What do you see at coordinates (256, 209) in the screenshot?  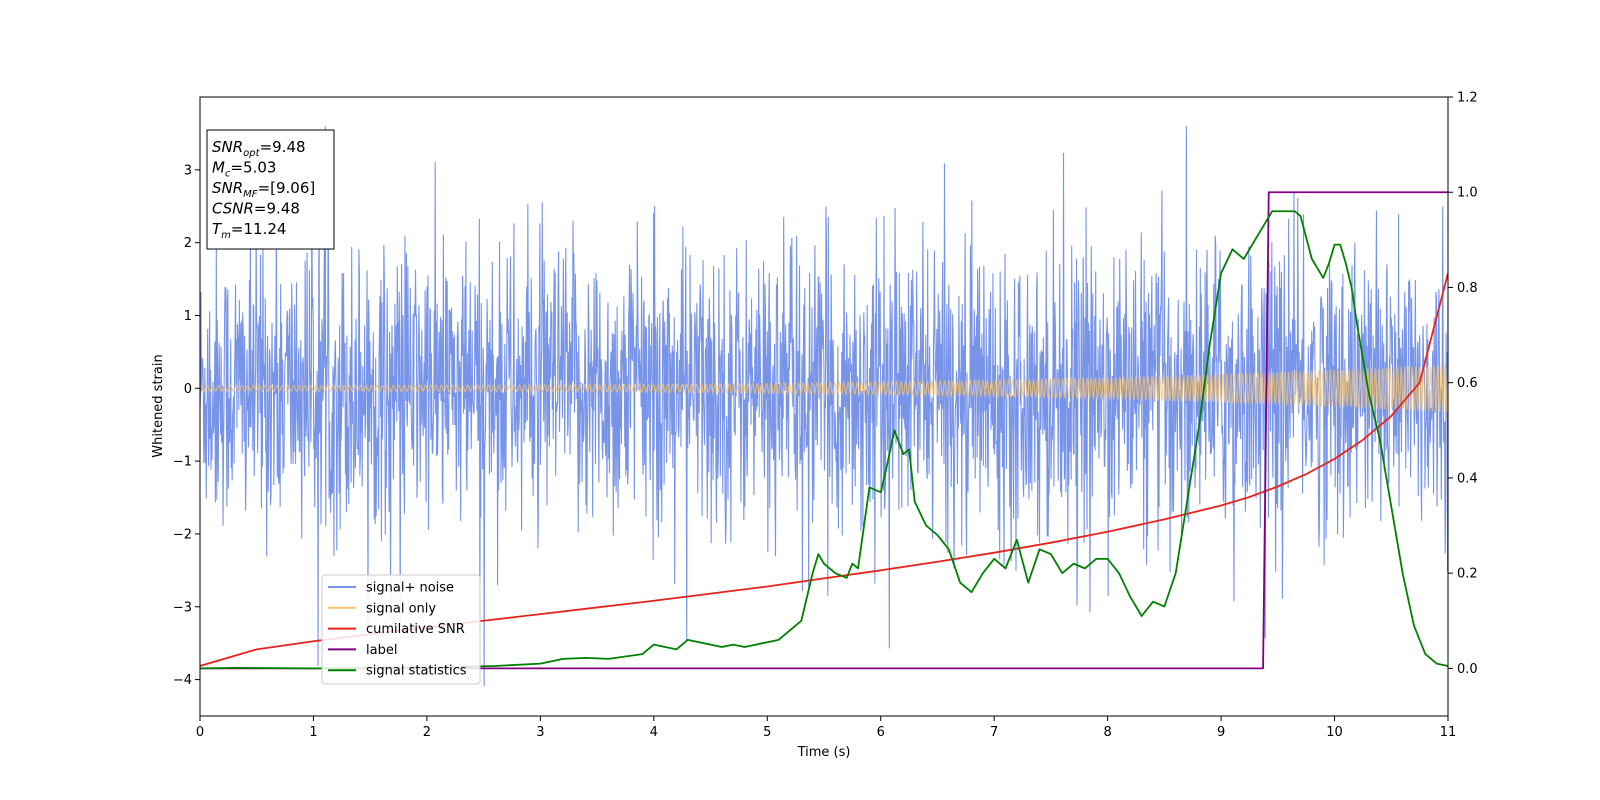 I see `stats-line: CSNR=9.48` at bounding box center [256, 209].